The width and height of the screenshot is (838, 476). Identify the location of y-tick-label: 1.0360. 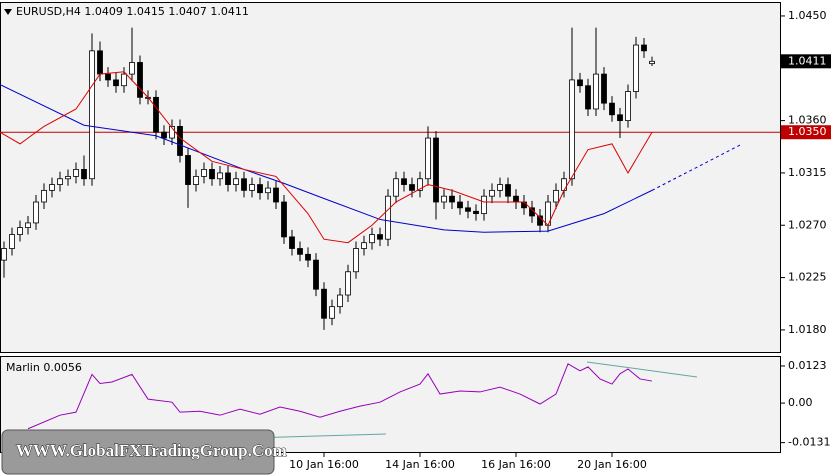
(807, 120).